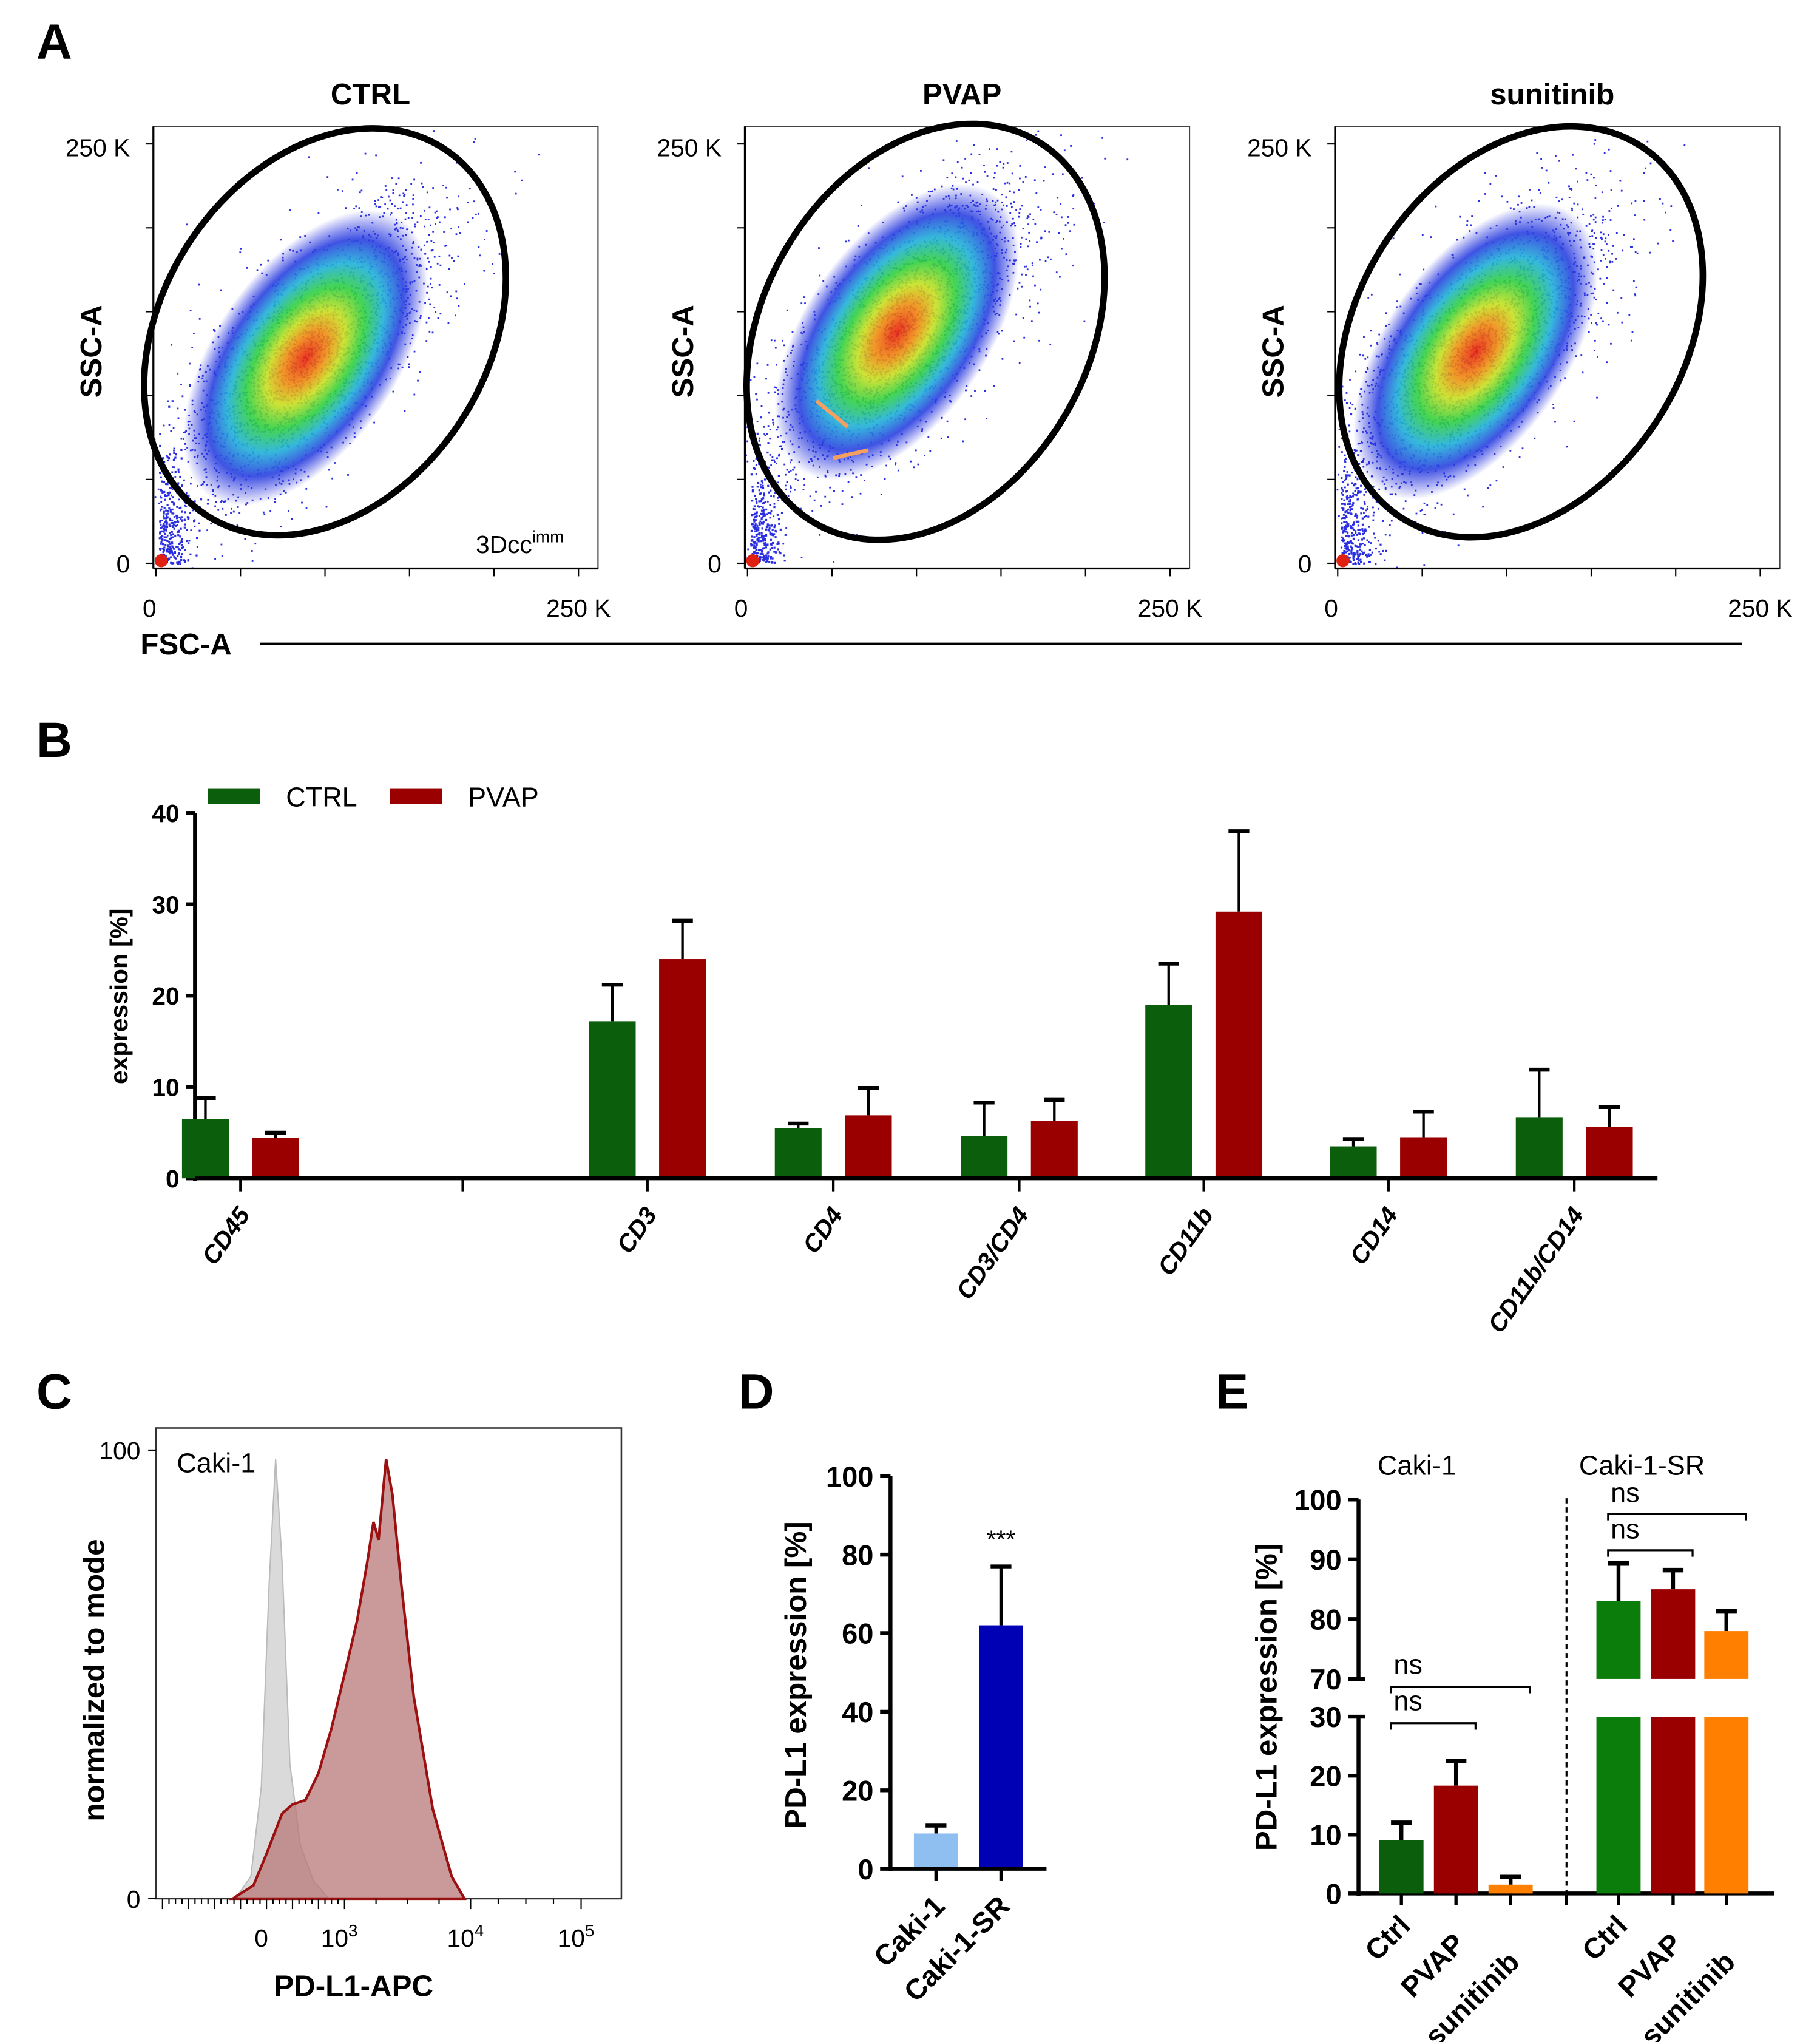 This screenshot has width=1820, height=2042. Describe the element at coordinates (54, 42) in the screenshot. I see `panel-letter-a: A` at that location.